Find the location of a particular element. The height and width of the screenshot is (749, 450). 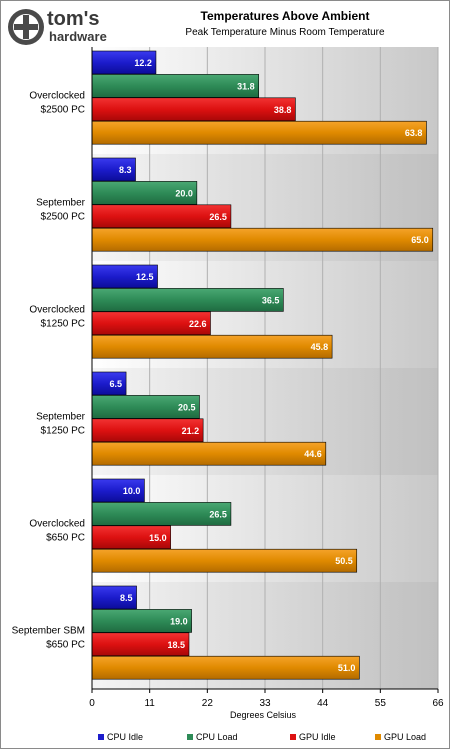

bar-value-label: 20.5 is located at coordinates (187, 407).